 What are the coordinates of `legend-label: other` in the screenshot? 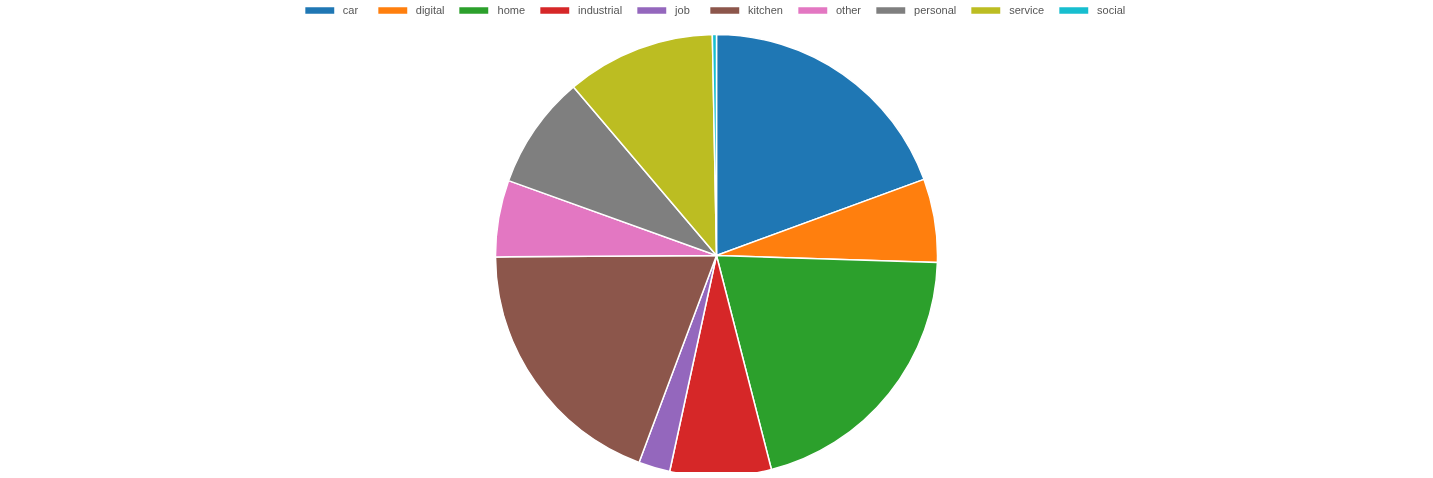 It's located at (848, 10).